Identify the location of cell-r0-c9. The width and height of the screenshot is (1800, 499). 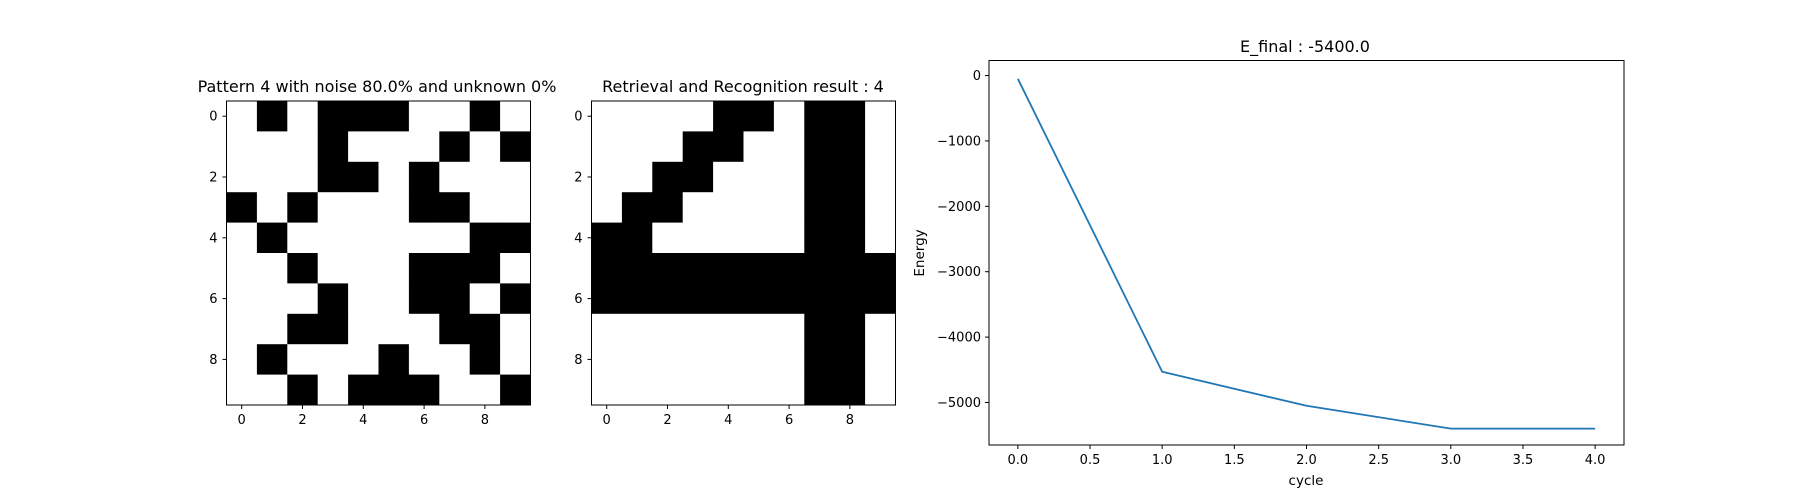
(880, 116).